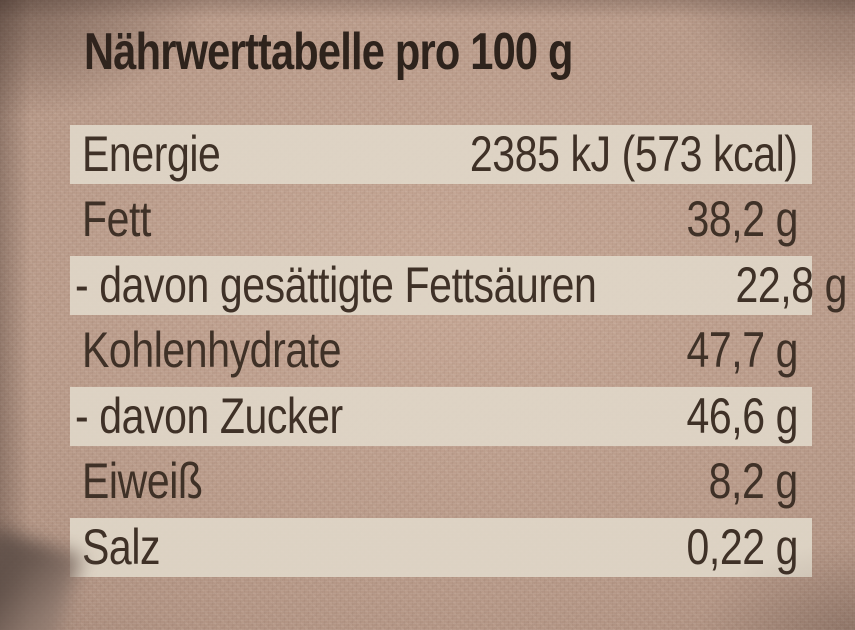 Image resolution: width=855 pixels, height=630 pixels. I want to click on nutrient-name: Eiweiß, so click(142, 481).